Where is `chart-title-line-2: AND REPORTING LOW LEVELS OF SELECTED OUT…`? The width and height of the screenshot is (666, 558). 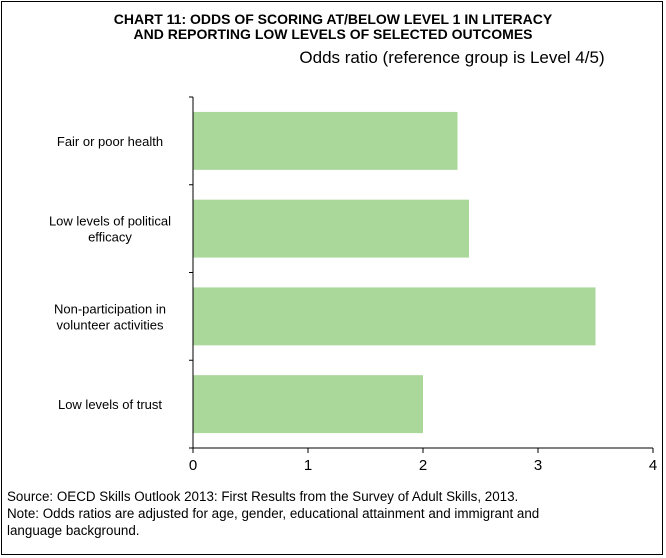
chart-title-line-2: AND REPORTING LOW LEVELS OF SELECTED OUT… is located at coordinates (333, 34).